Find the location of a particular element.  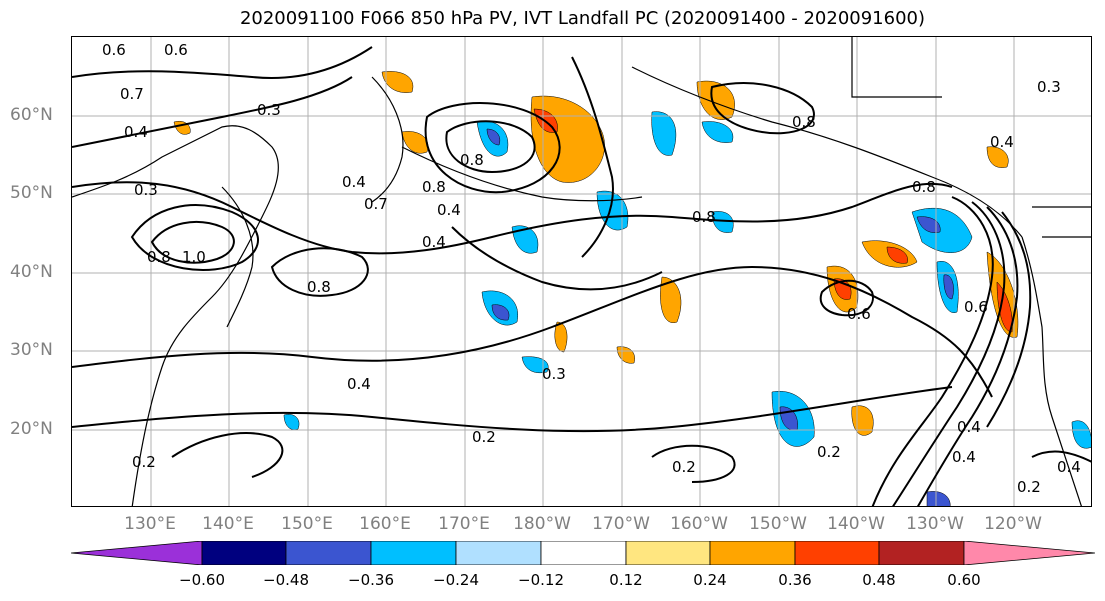

land-boundary is located at coordinates (896, 67).